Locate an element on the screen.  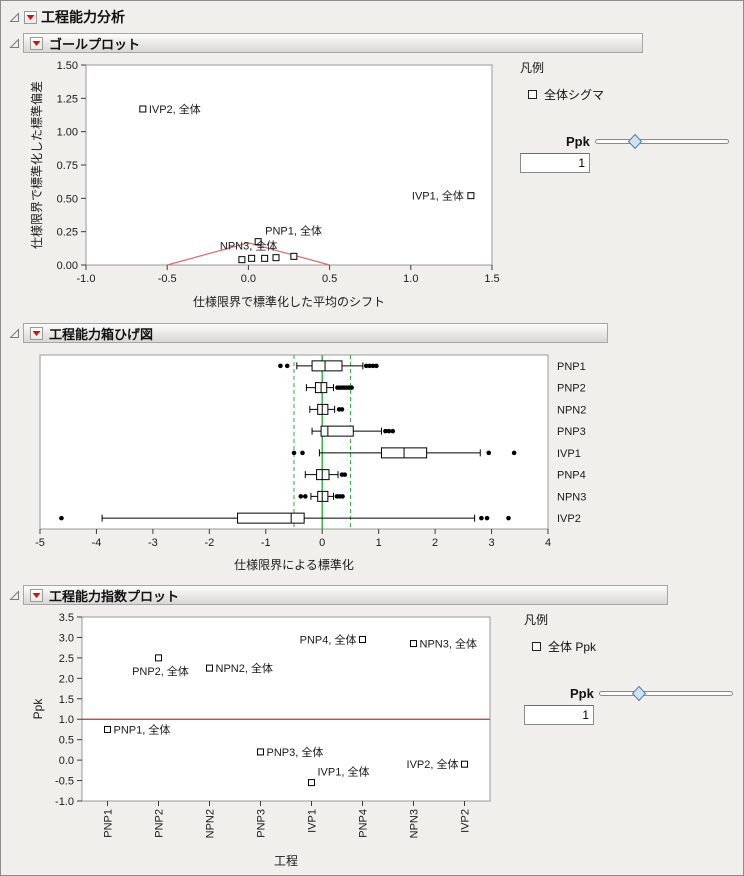
legend-item-overall-ppk: 全体 Ppk is located at coordinates (633, 646).